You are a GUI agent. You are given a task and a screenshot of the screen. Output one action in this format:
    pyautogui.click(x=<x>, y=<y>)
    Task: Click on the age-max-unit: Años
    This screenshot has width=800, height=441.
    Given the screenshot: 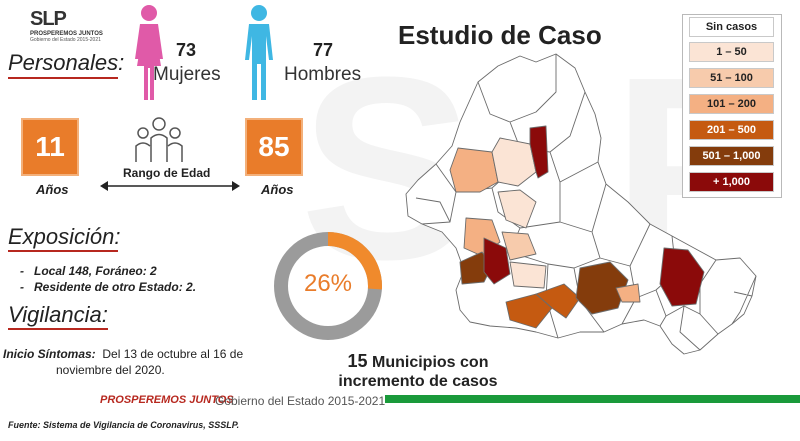 What is the action you would take?
    pyautogui.click(x=277, y=189)
    